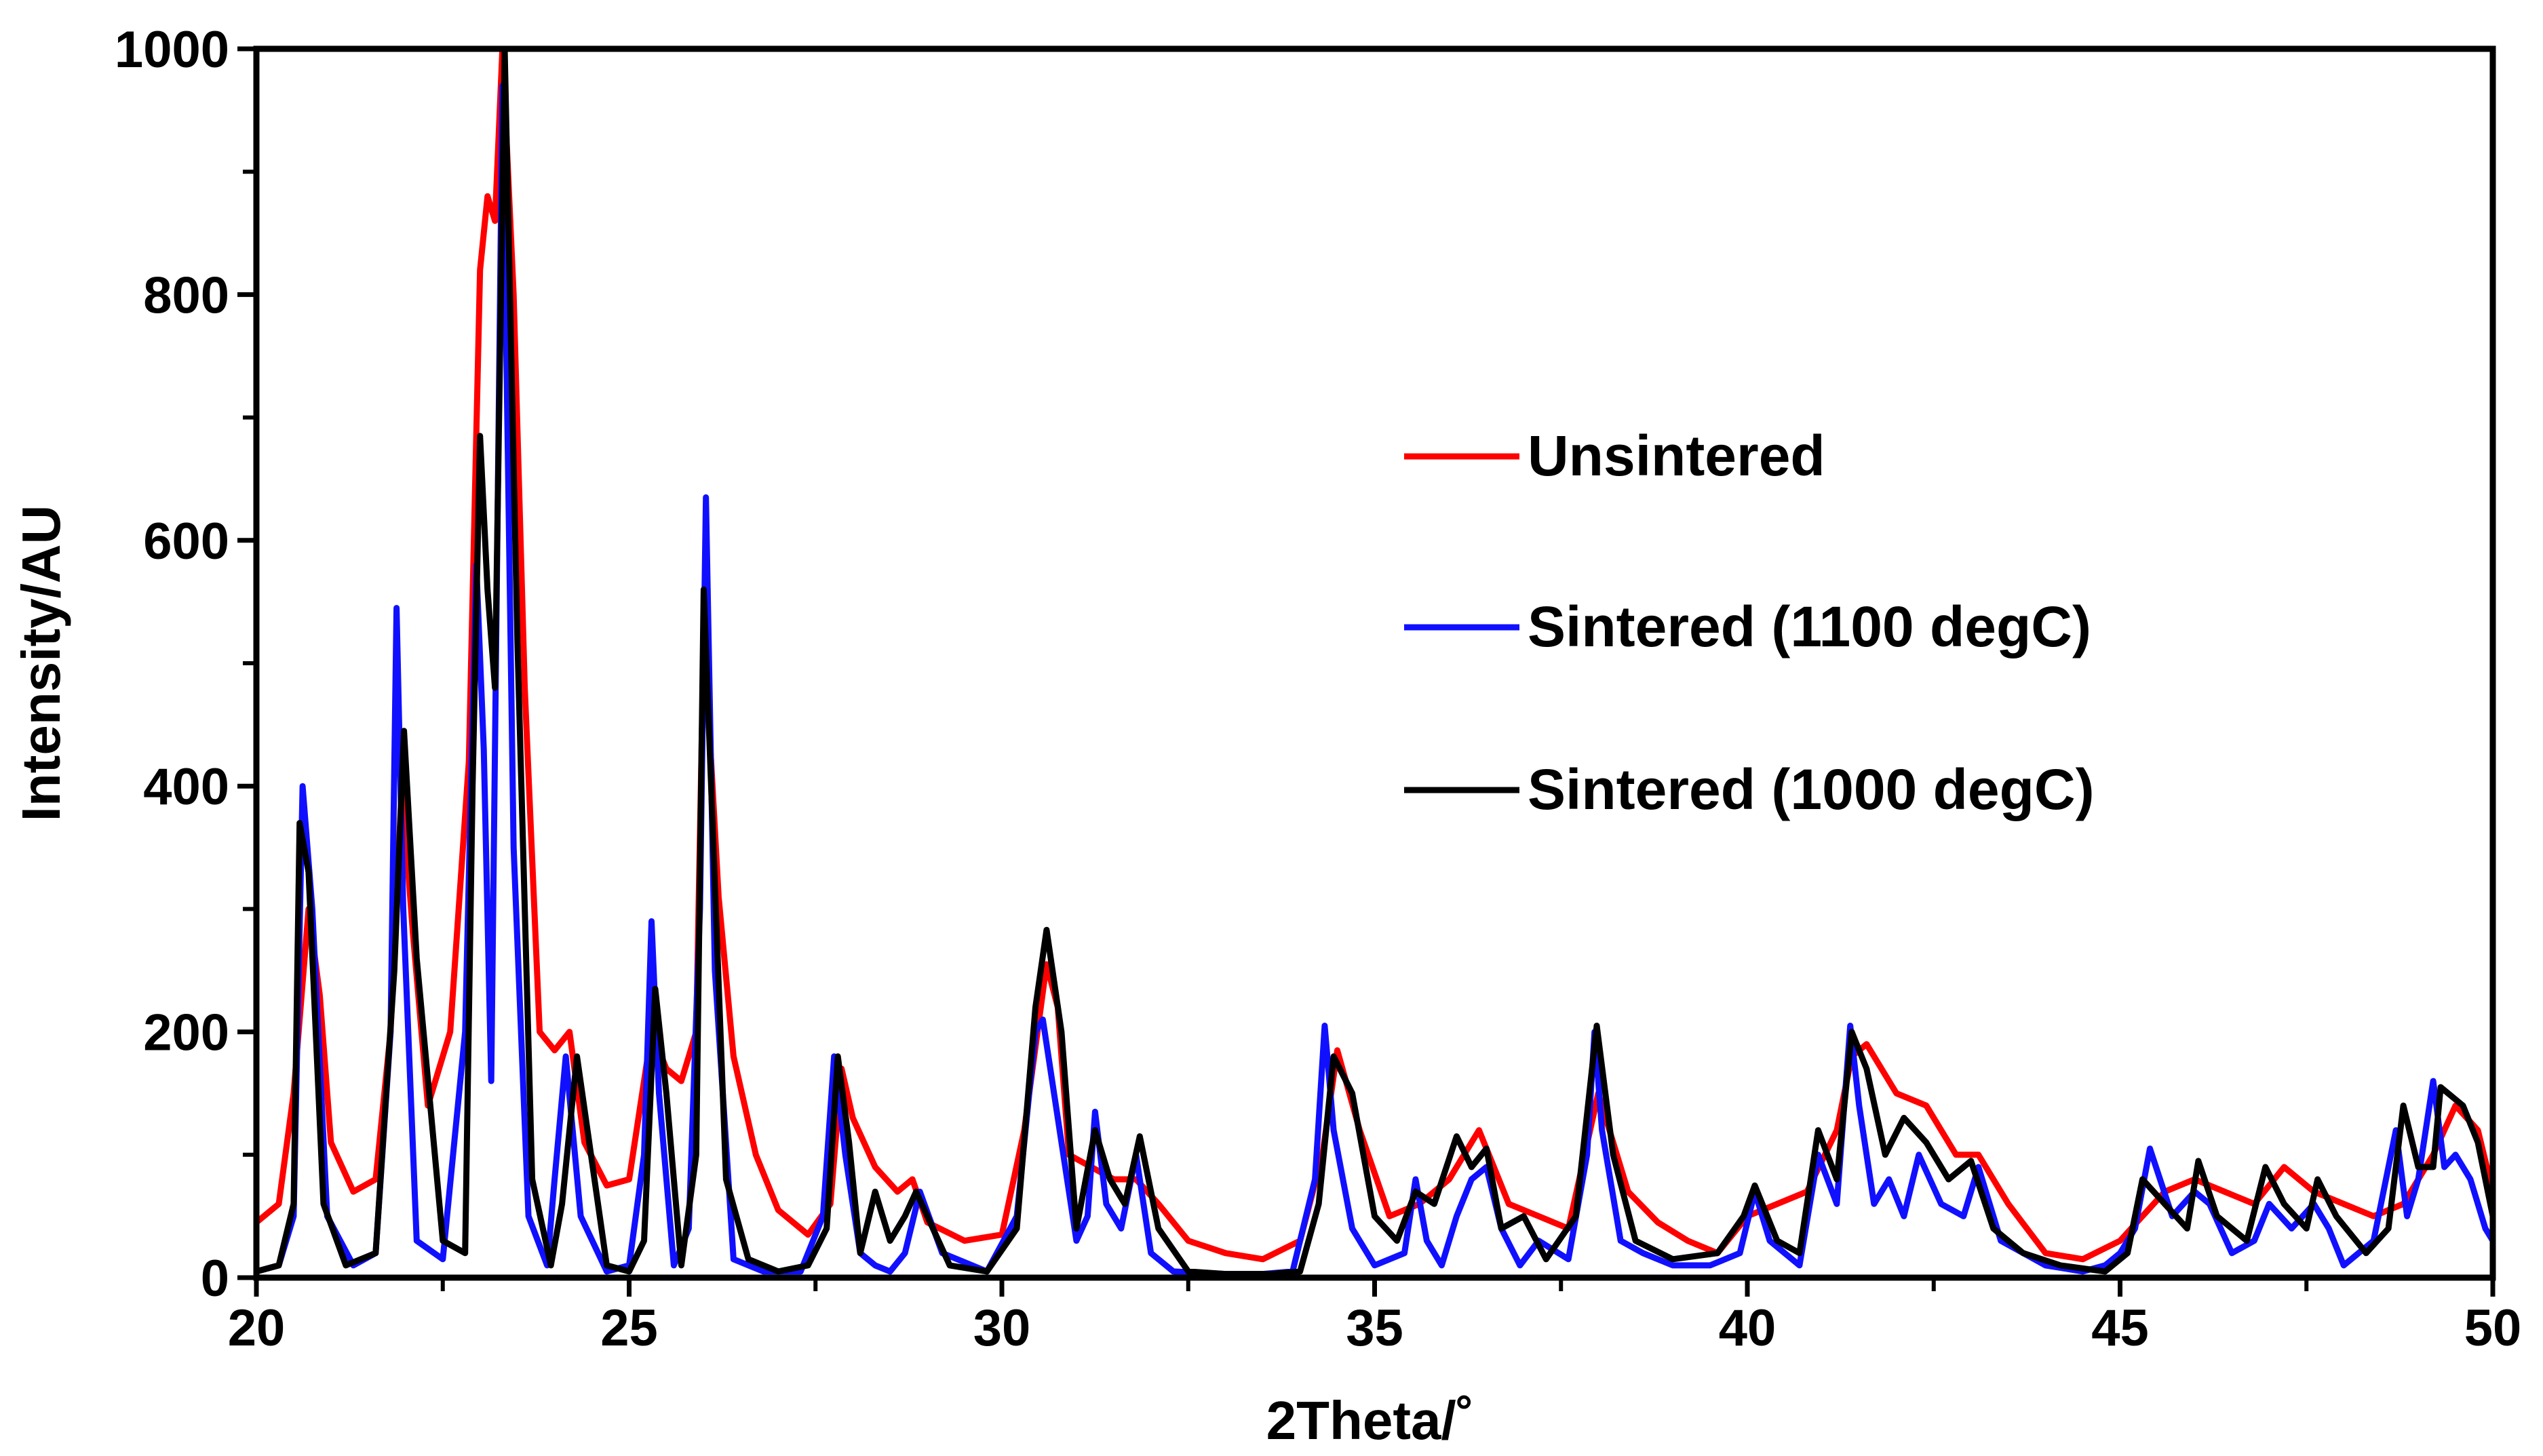  Describe the element at coordinates (1811, 789) in the screenshot. I see `legend-label-sintered-1000: Sintered (1000 degC)` at that location.